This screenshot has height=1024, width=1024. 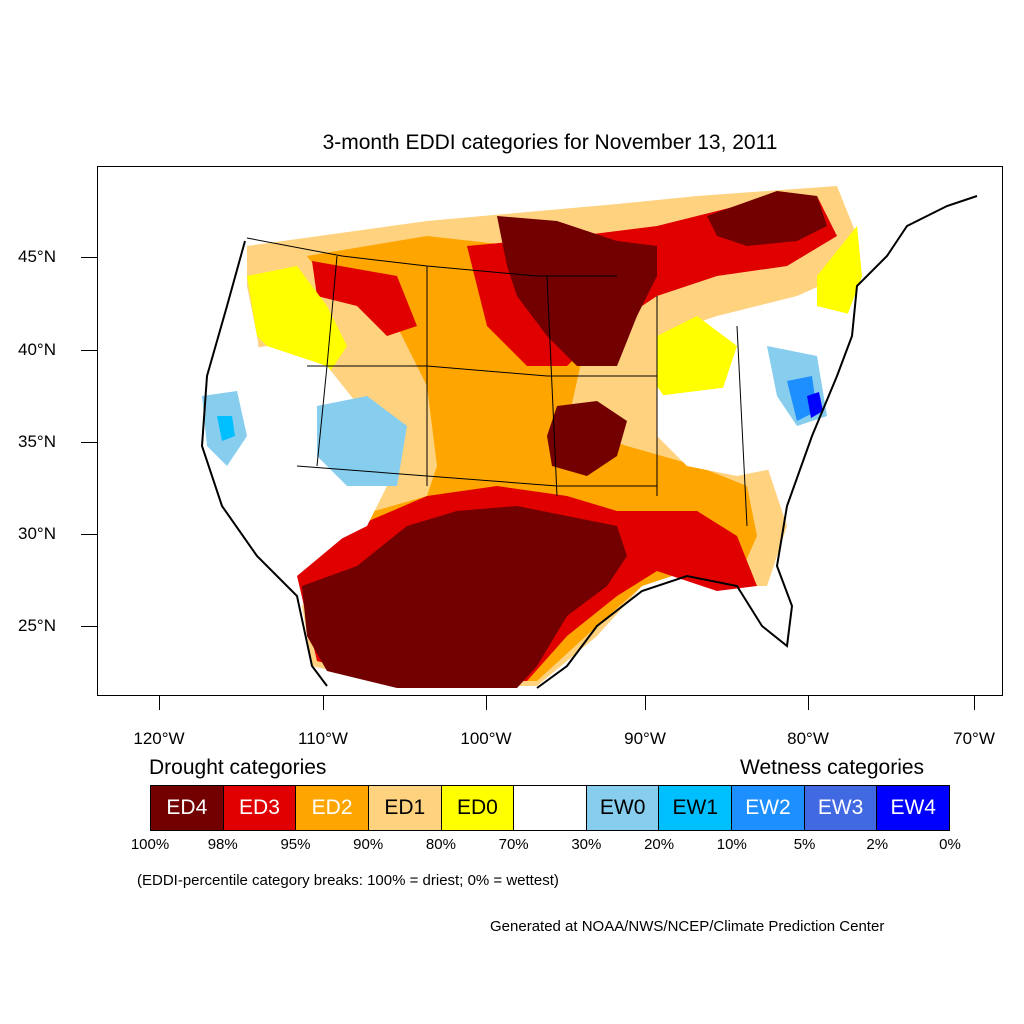 What do you see at coordinates (768, 808) in the screenshot?
I see `legend-box-ew2: EW2` at bounding box center [768, 808].